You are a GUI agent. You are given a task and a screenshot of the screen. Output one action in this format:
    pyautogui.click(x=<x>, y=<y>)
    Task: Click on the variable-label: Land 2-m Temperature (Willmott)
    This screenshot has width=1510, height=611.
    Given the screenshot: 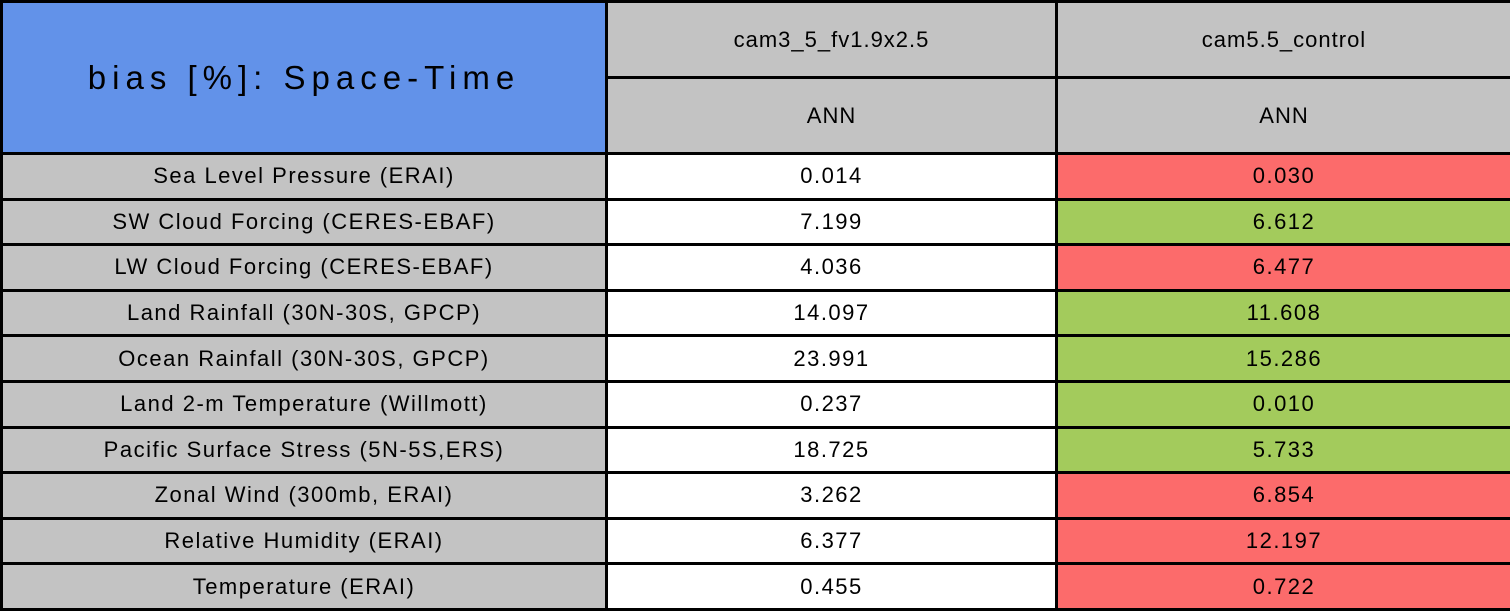 What is the action you would take?
    pyautogui.click(x=304, y=404)
    